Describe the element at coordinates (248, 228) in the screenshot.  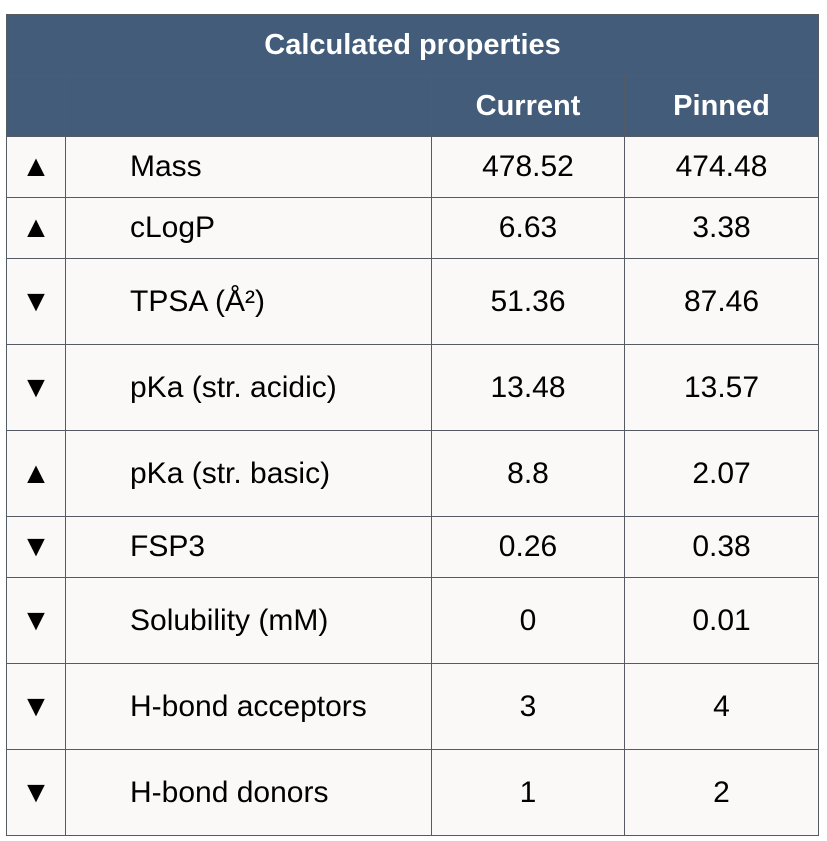
I see `property-name: cLogP` at that location.